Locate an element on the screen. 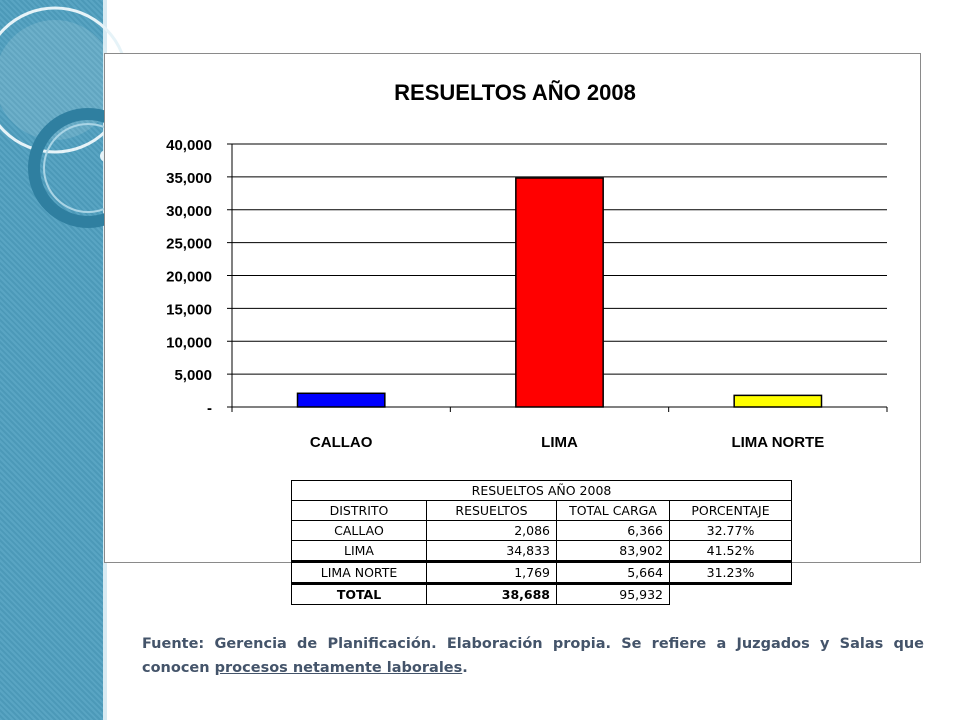  y-tick-label: 5,000 is located at coordinates (193, 375).